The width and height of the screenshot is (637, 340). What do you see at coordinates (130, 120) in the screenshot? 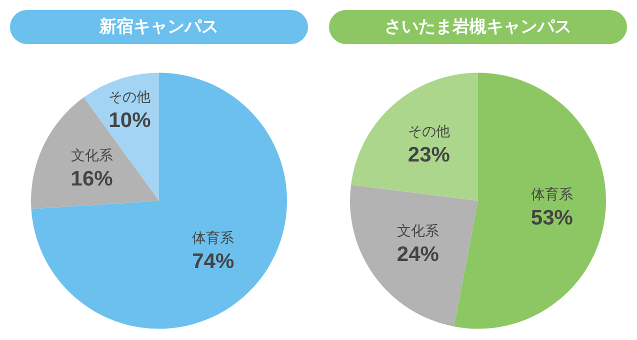
I see `data-label: 10%` at bounding box center [130, 120].